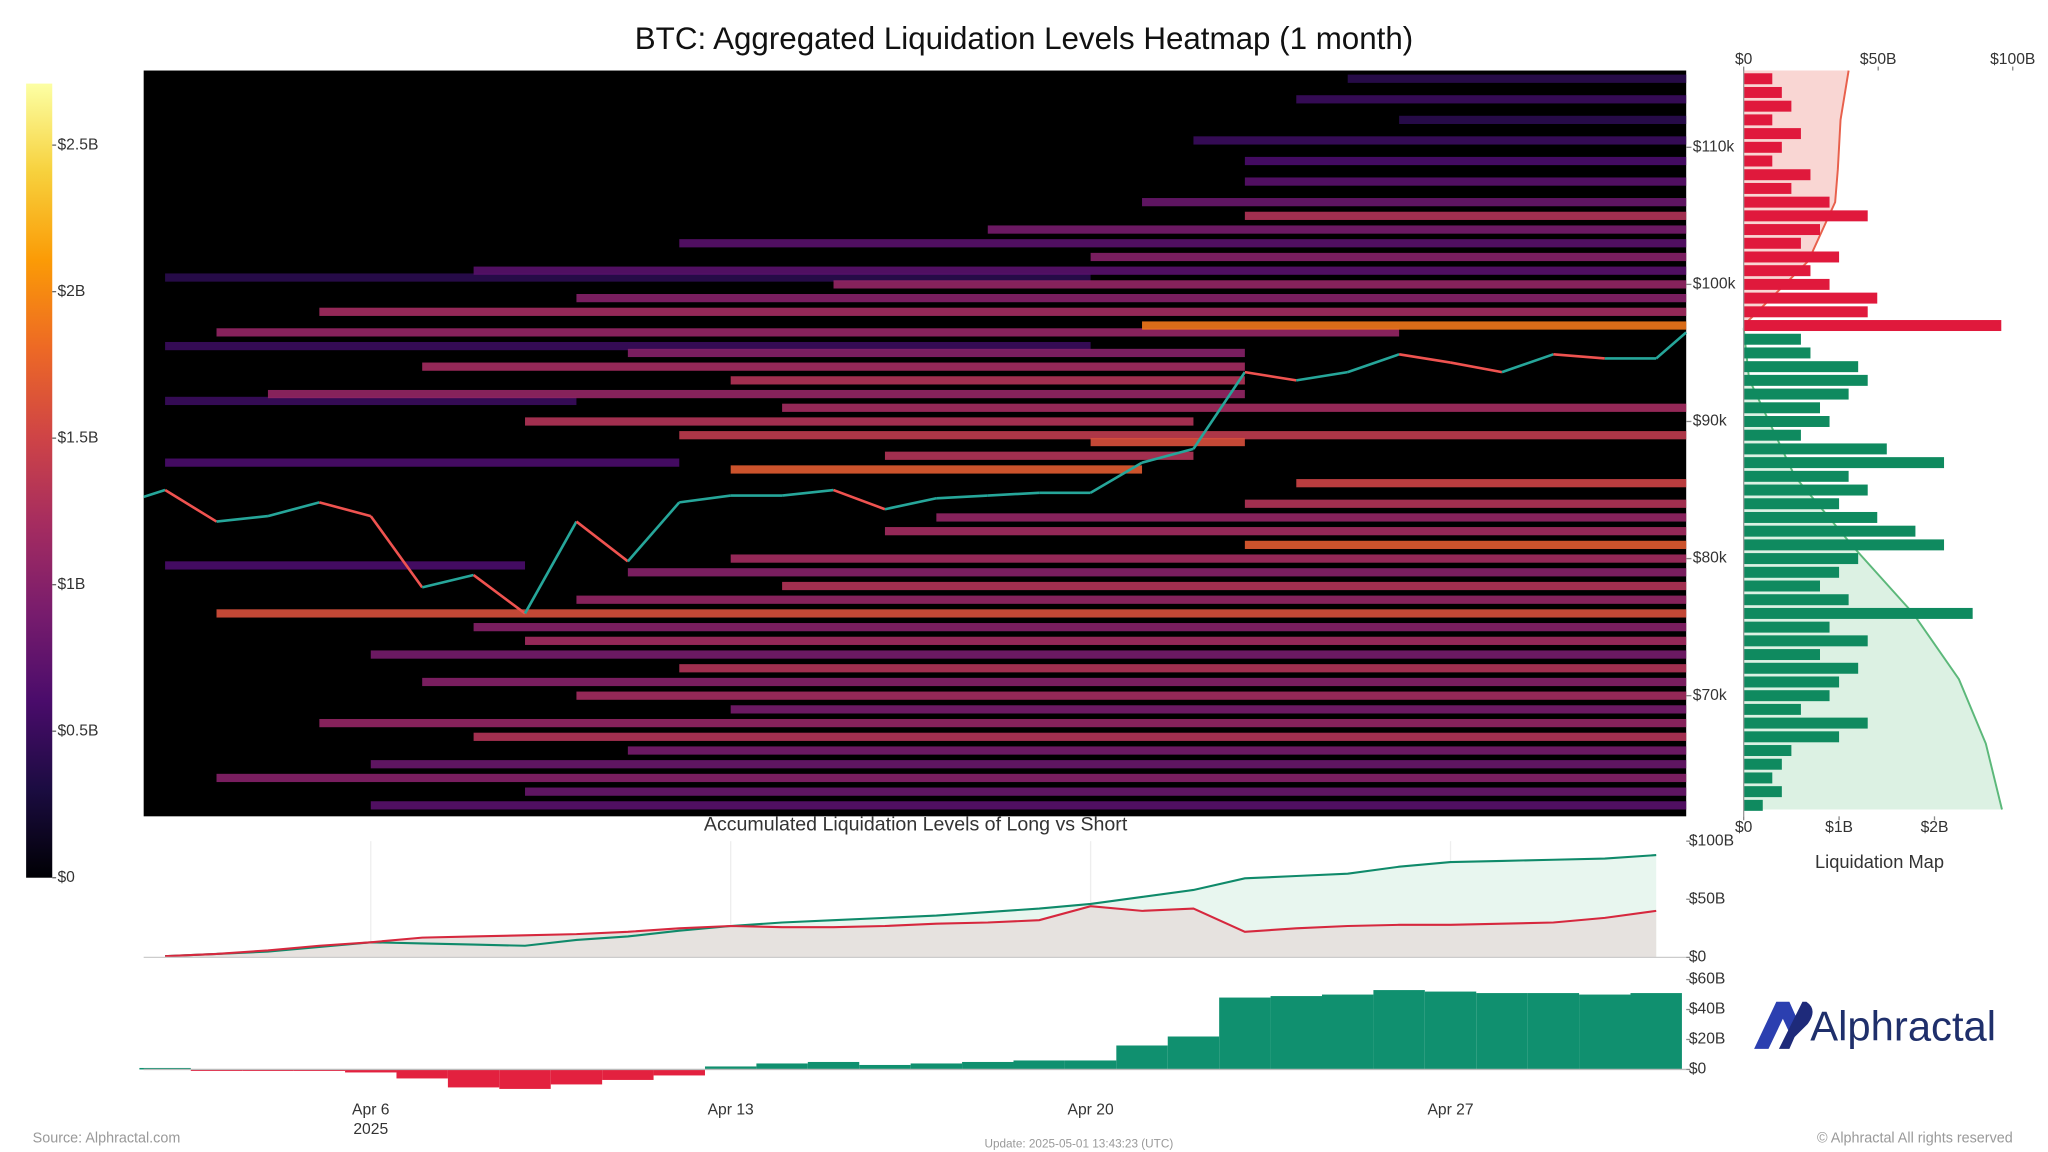 The image size is (2048, 1152). What do you see at coordinates (71, 291) in the screenshot?
I see `colorbar-tick-label: $2B` at bounding box center [71, 291].